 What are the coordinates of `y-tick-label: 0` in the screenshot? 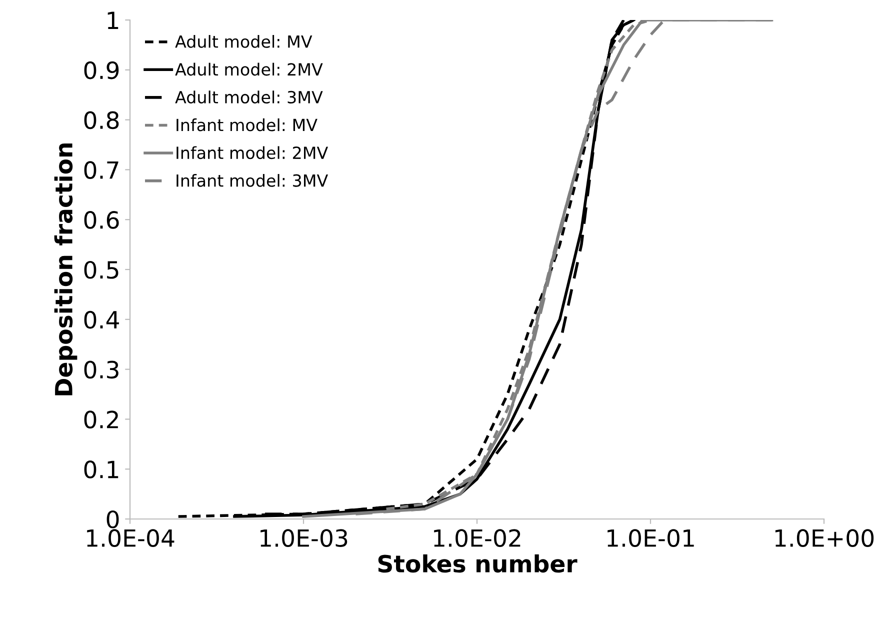 It's located at (112, 519).